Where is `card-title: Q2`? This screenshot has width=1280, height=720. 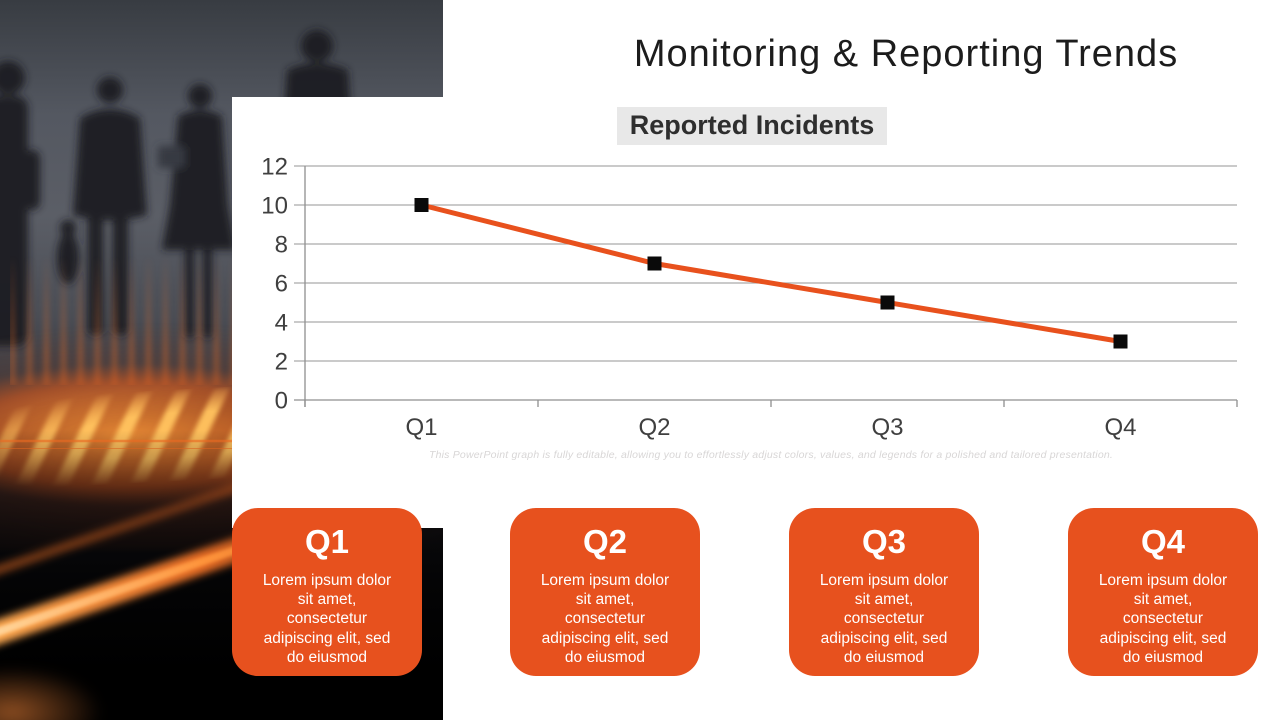
card-title: Q2 is located at coordinates (605, 541).